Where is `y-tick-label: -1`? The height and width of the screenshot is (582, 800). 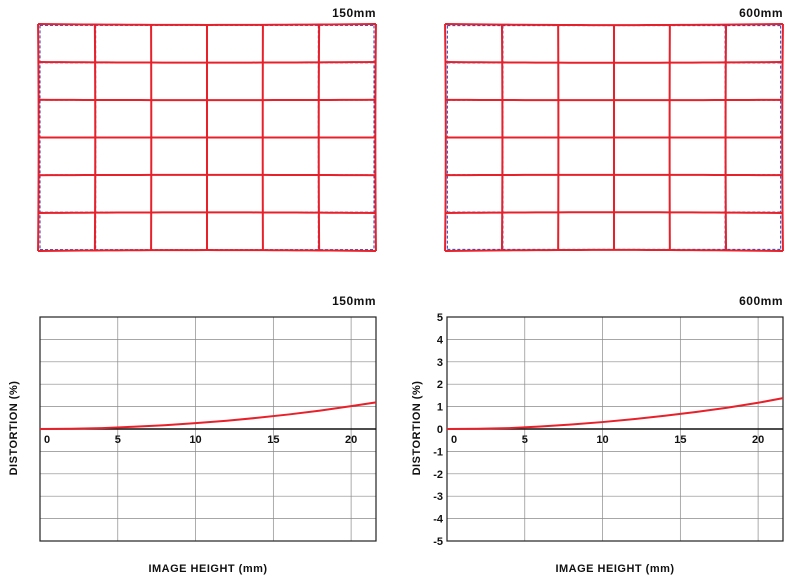
y-tick-label: -1 is located at coordinates (438, 452).